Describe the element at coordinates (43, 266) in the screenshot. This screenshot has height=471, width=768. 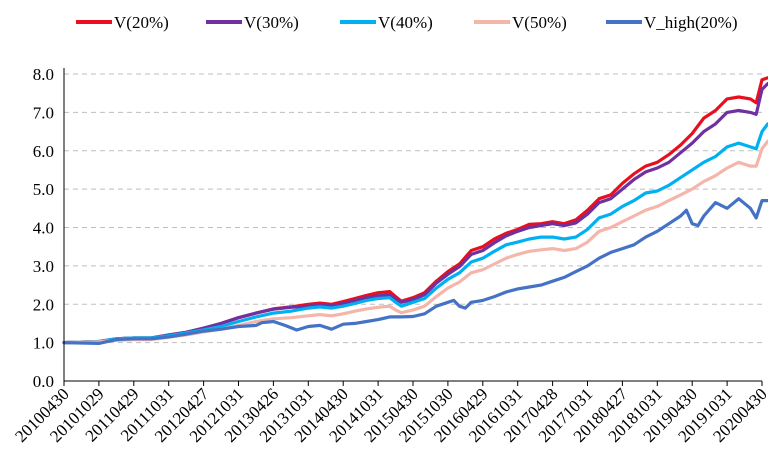
I see `y-tick-label: 3.0` at that location.